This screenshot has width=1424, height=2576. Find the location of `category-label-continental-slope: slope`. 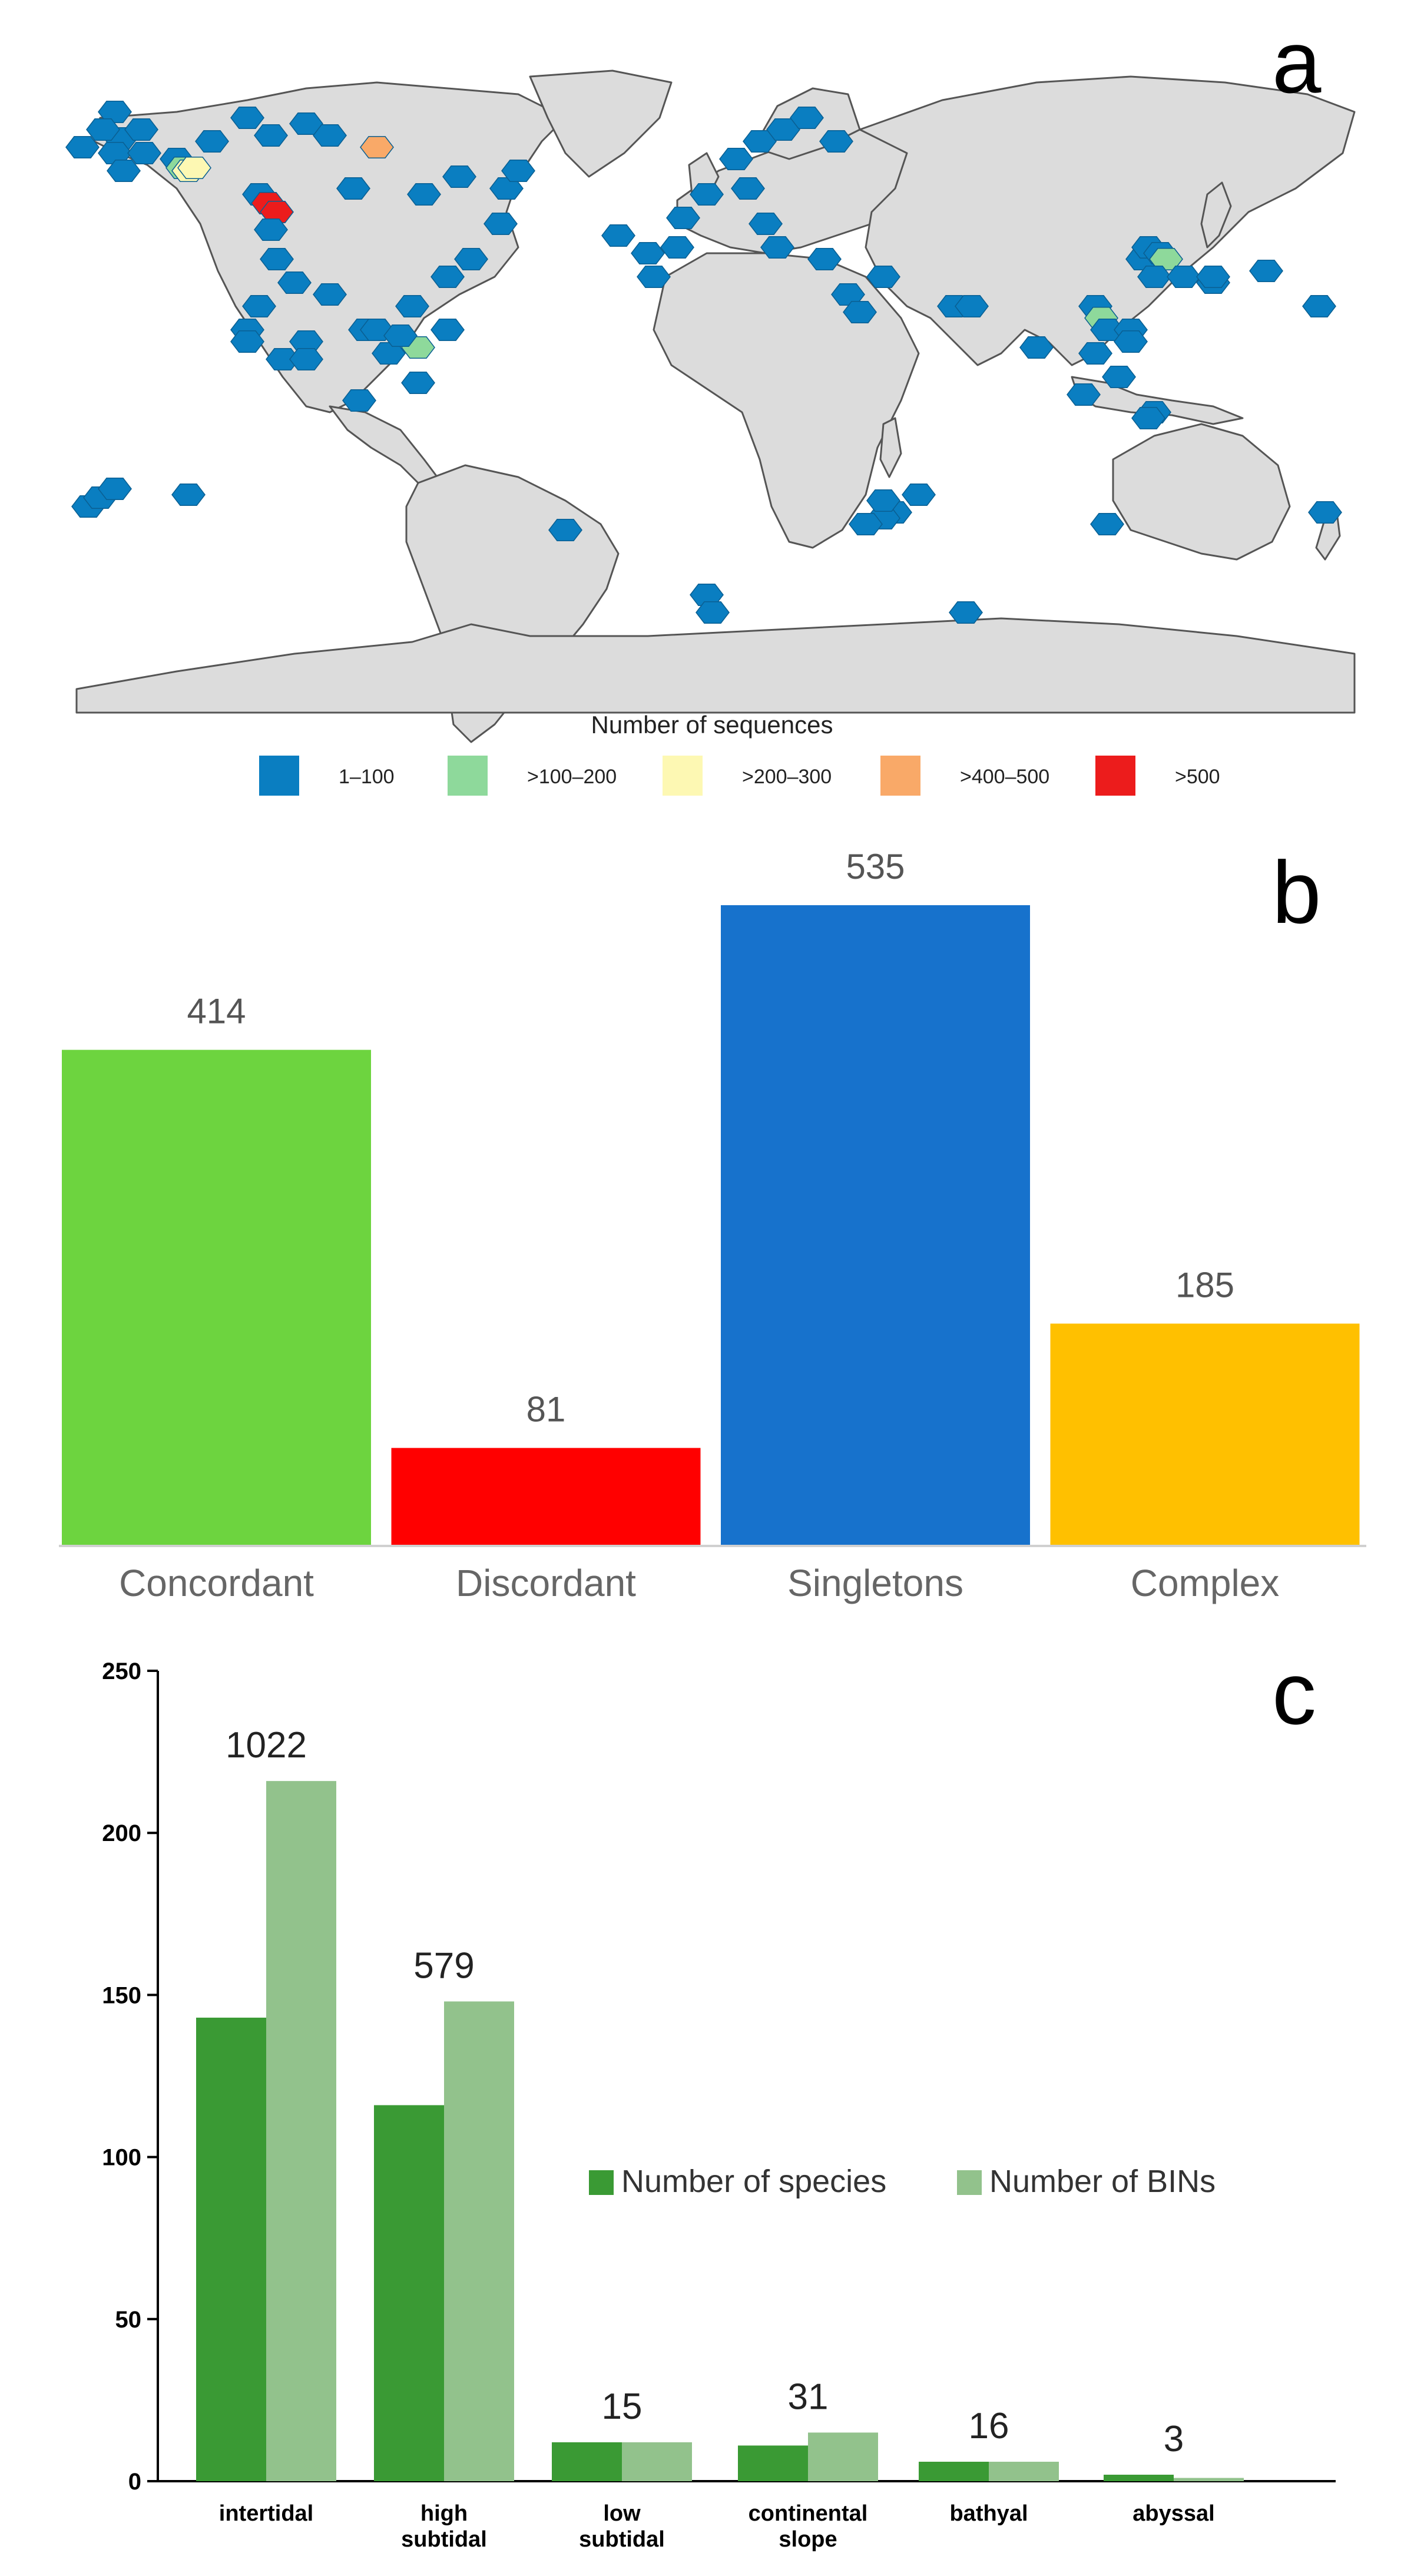

category-label-continental-slope: slope is located at coordinates (808, 2539).